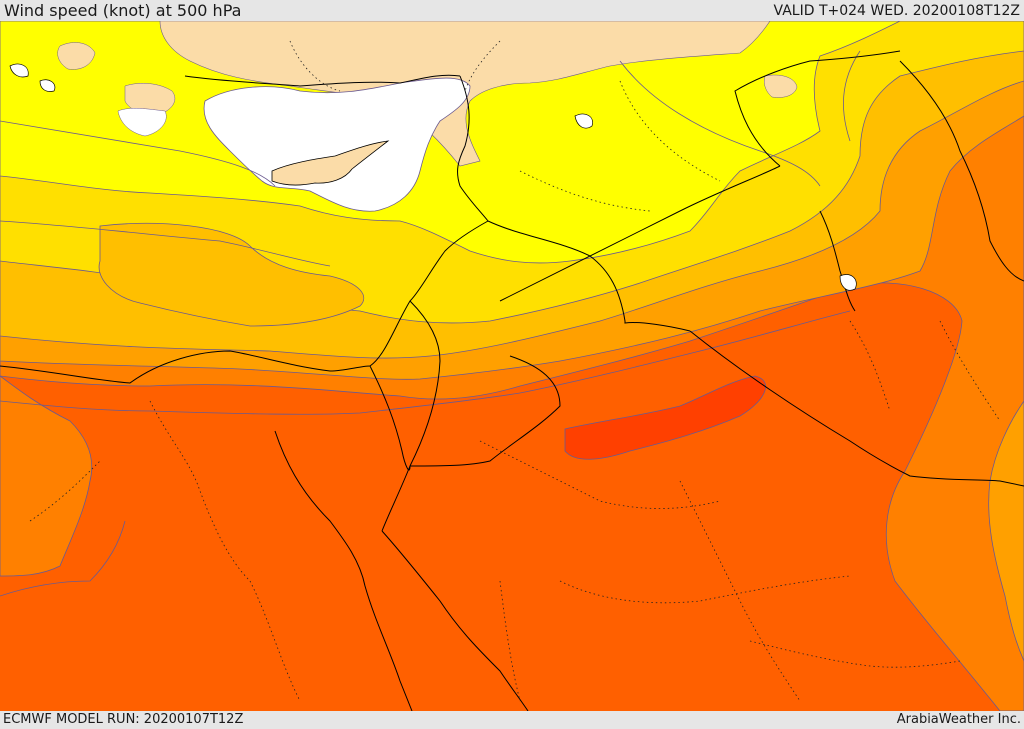  Describe the element at coordinates (231, 274) in the screenshot. I see `amber-tongue` at that location.